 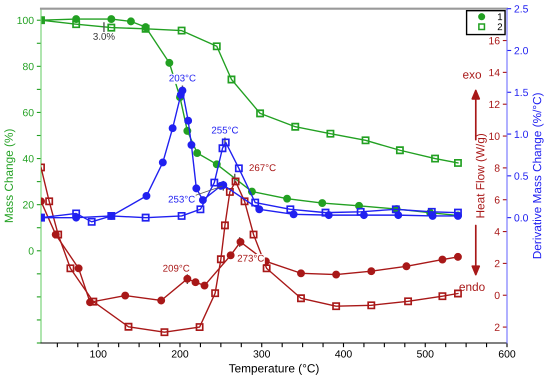 What do you see at coordinates (497, 232) in the screenshot?
I see `y2-tick-label: 4` at bounding box center [497, 232].